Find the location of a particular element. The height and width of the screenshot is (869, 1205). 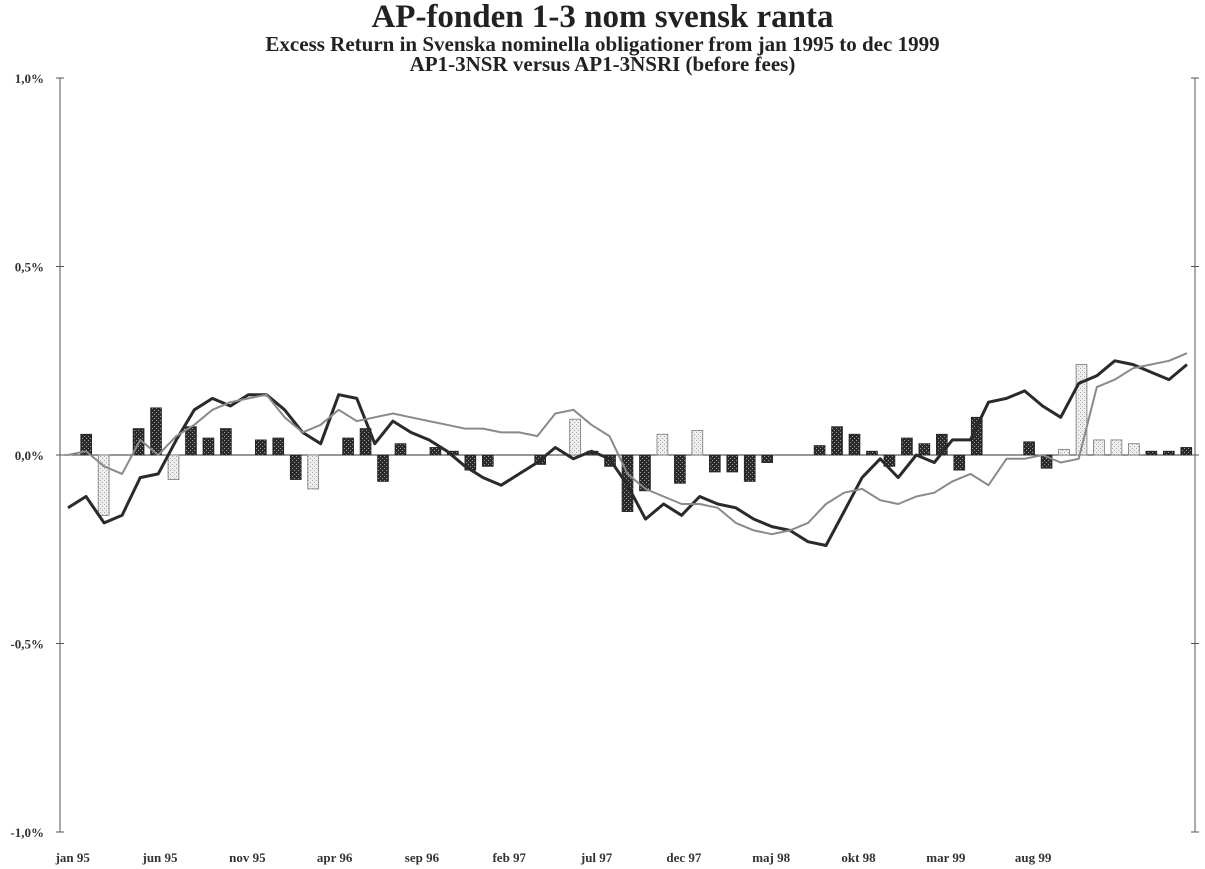

chart-title: AP-fonden 1-3 nom svensk ranta is located at coordinates (602, 17).